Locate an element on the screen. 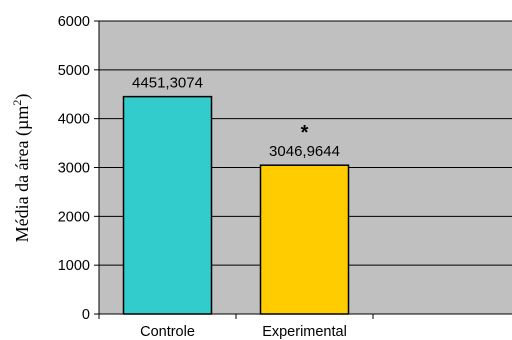  x-axis: Controle Experimental is located at coordinates (303, 326).